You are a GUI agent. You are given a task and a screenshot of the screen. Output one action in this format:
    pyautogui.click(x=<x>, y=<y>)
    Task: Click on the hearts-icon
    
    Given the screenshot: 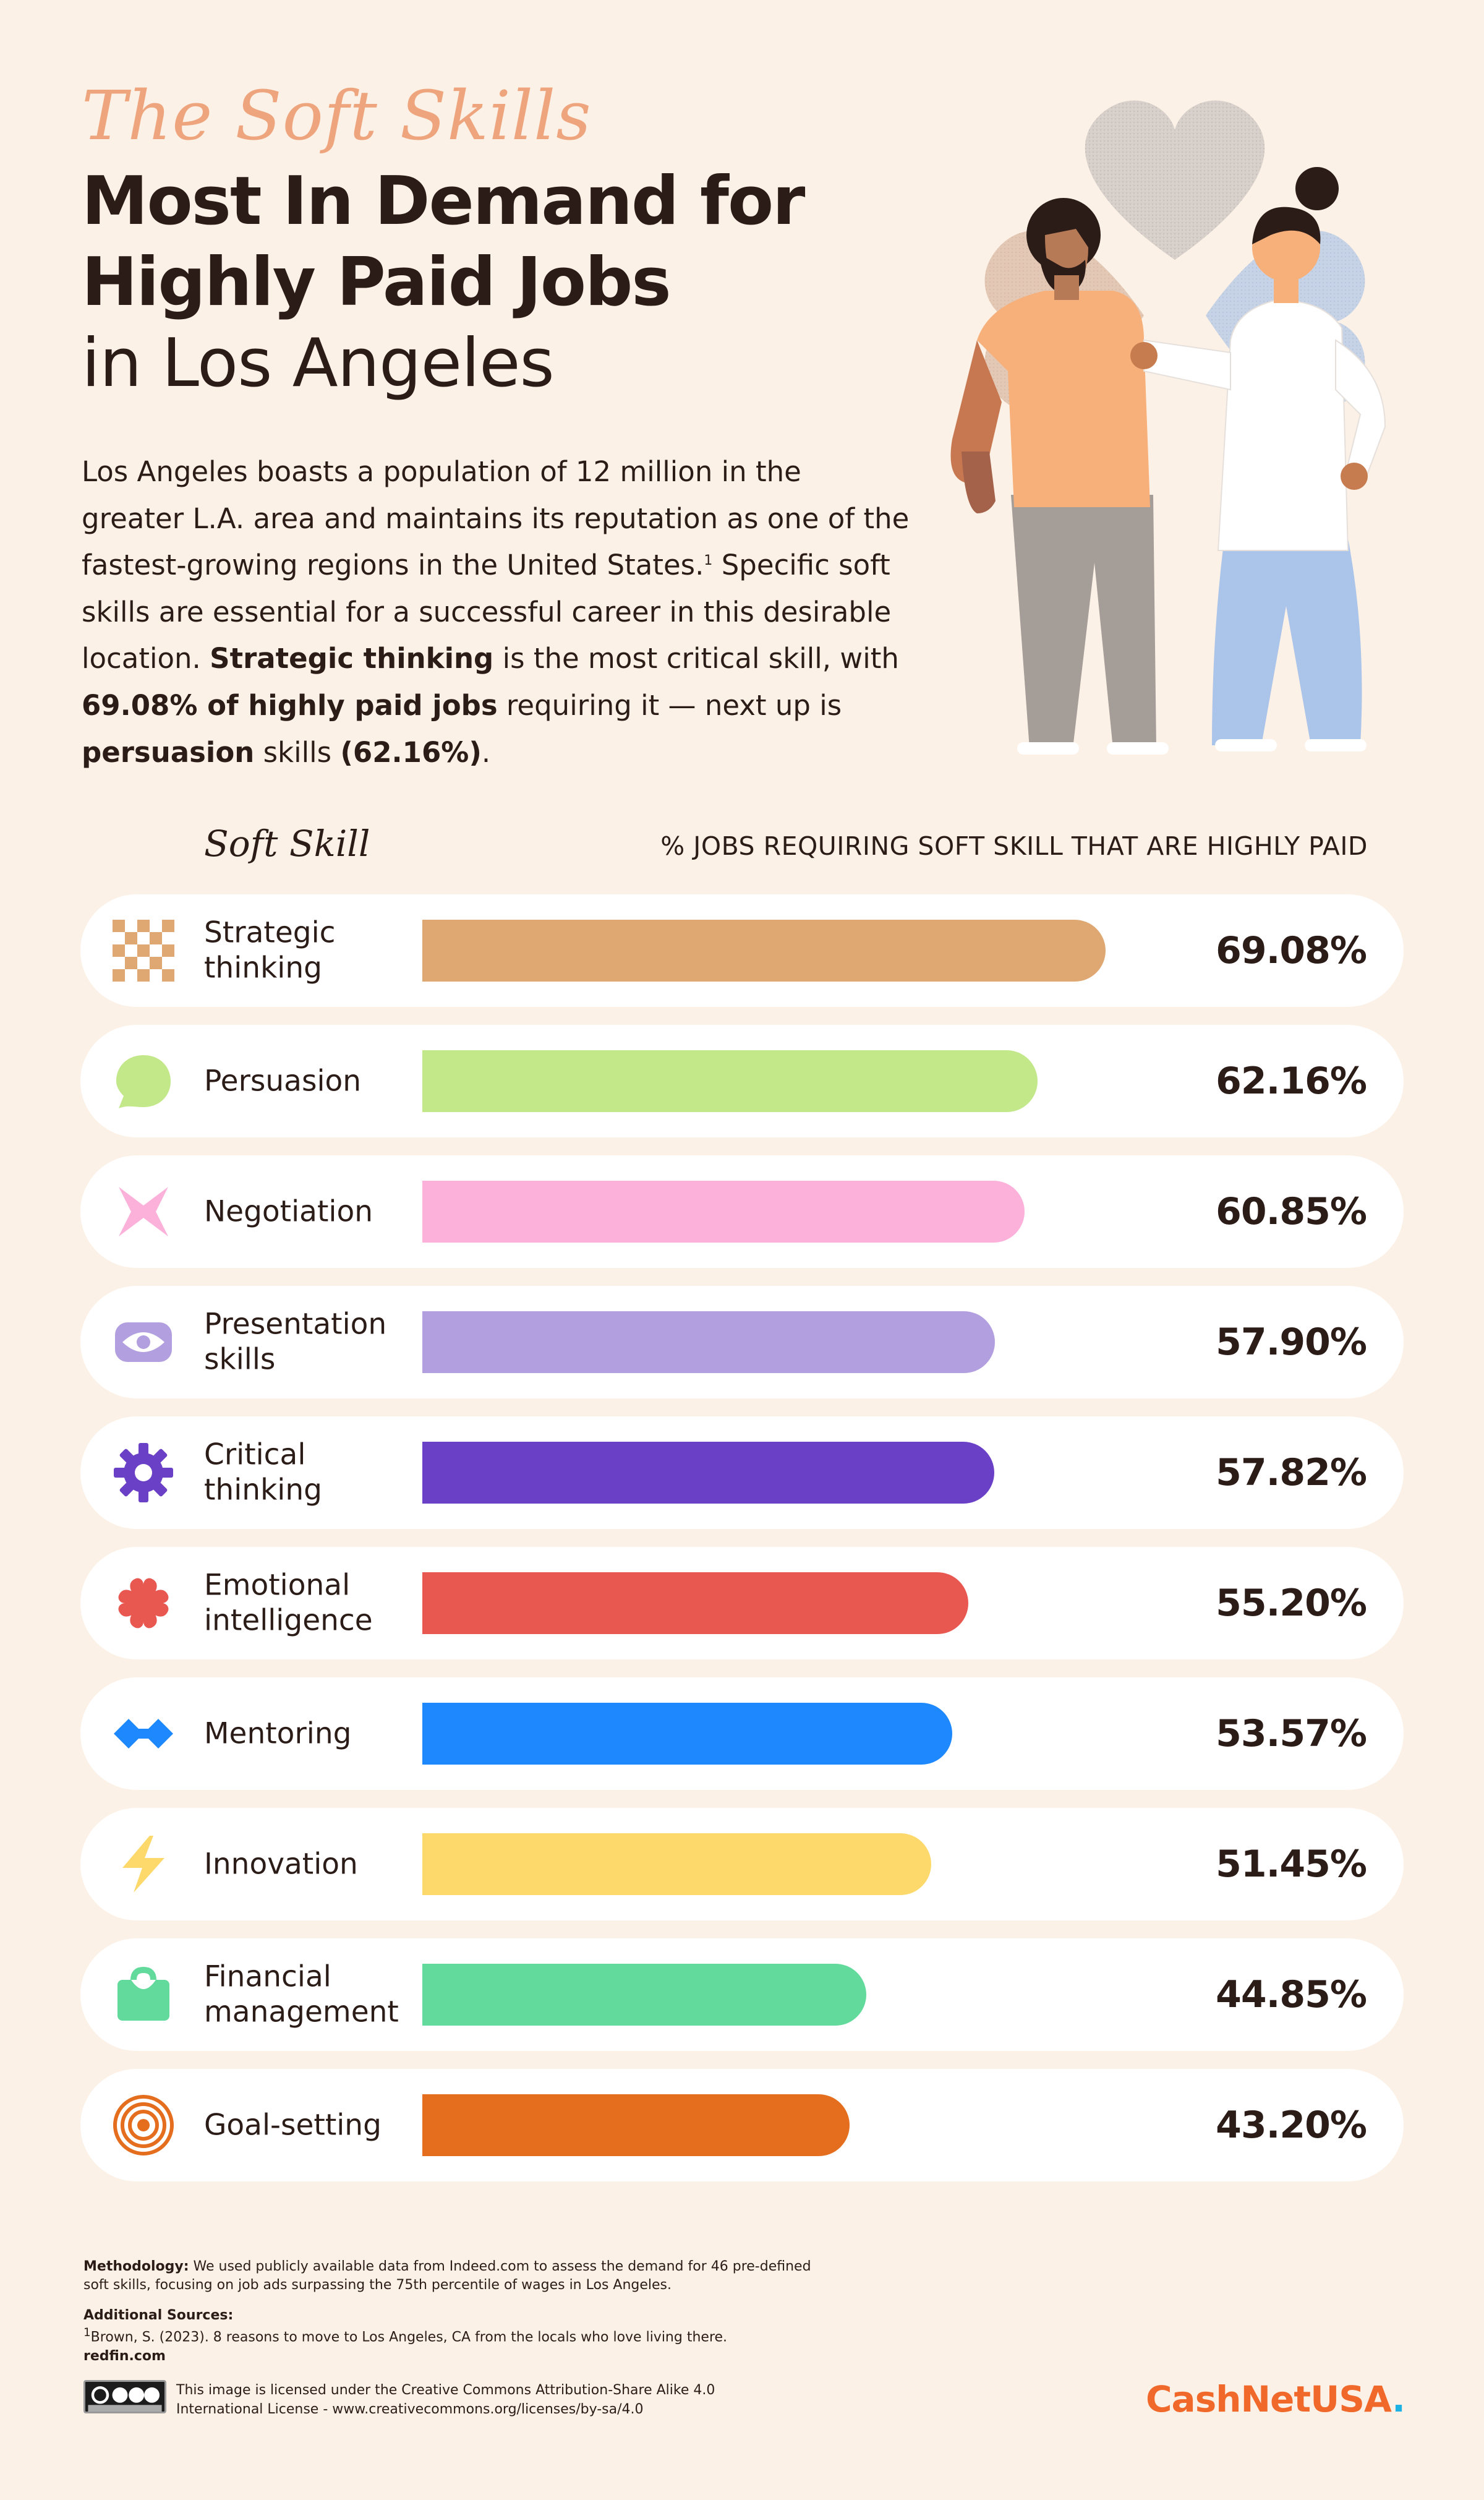 What is the action you would take?
    pyautogui.click(x=143, y=1603)
    